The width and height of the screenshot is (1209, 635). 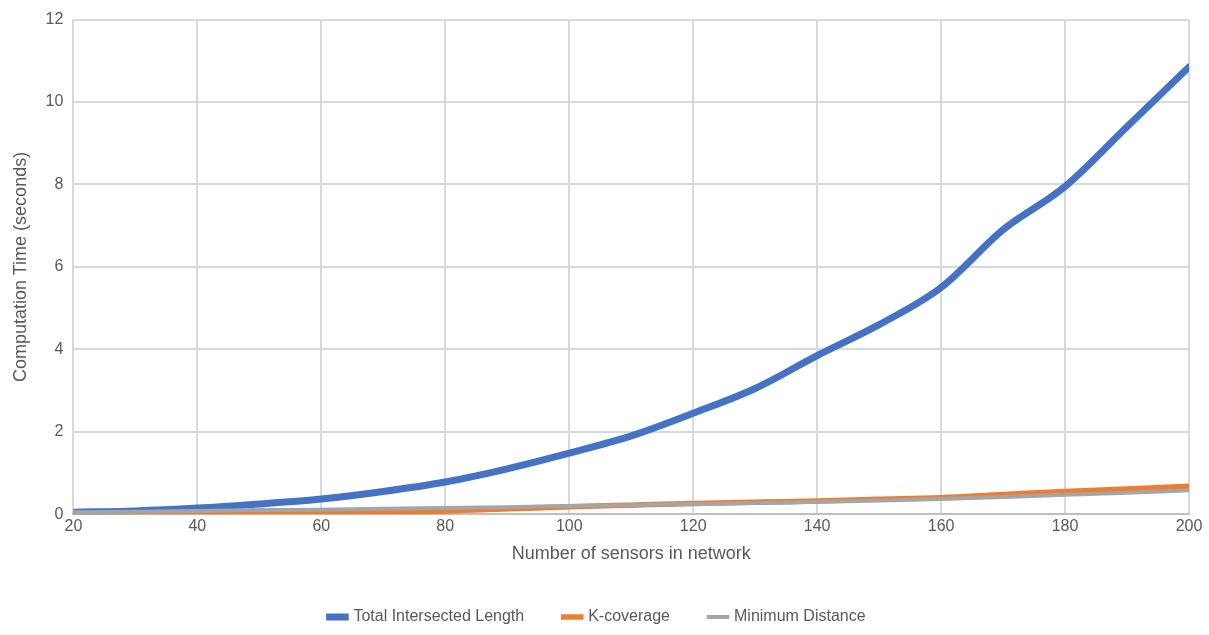 I want to click on y-tick-label: 10, so click(x=54, y=101).